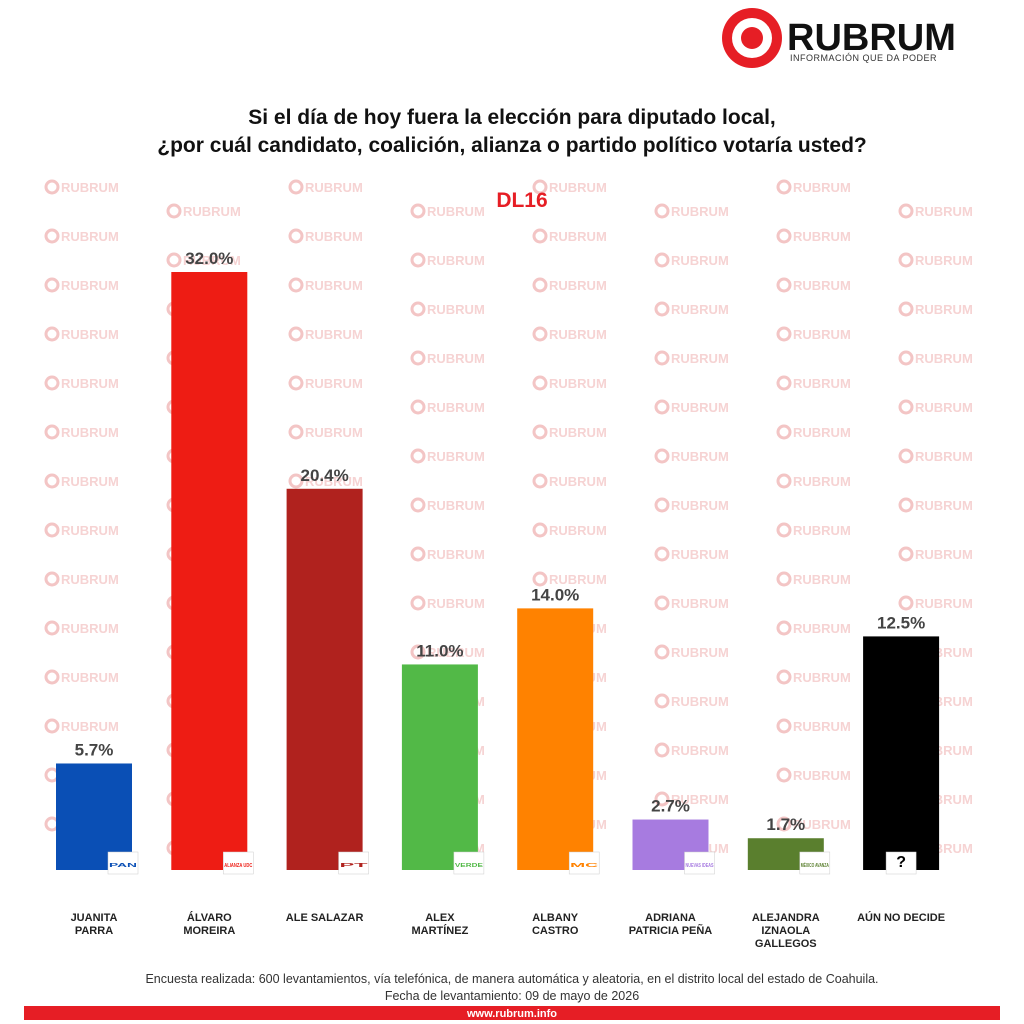 The width and height of the screenshot is (1024, 1024). What do you see at coordinates (871, 38) in the screenshot?
I see `brand-name: RUBRUM` at bounding box center [871, 38].